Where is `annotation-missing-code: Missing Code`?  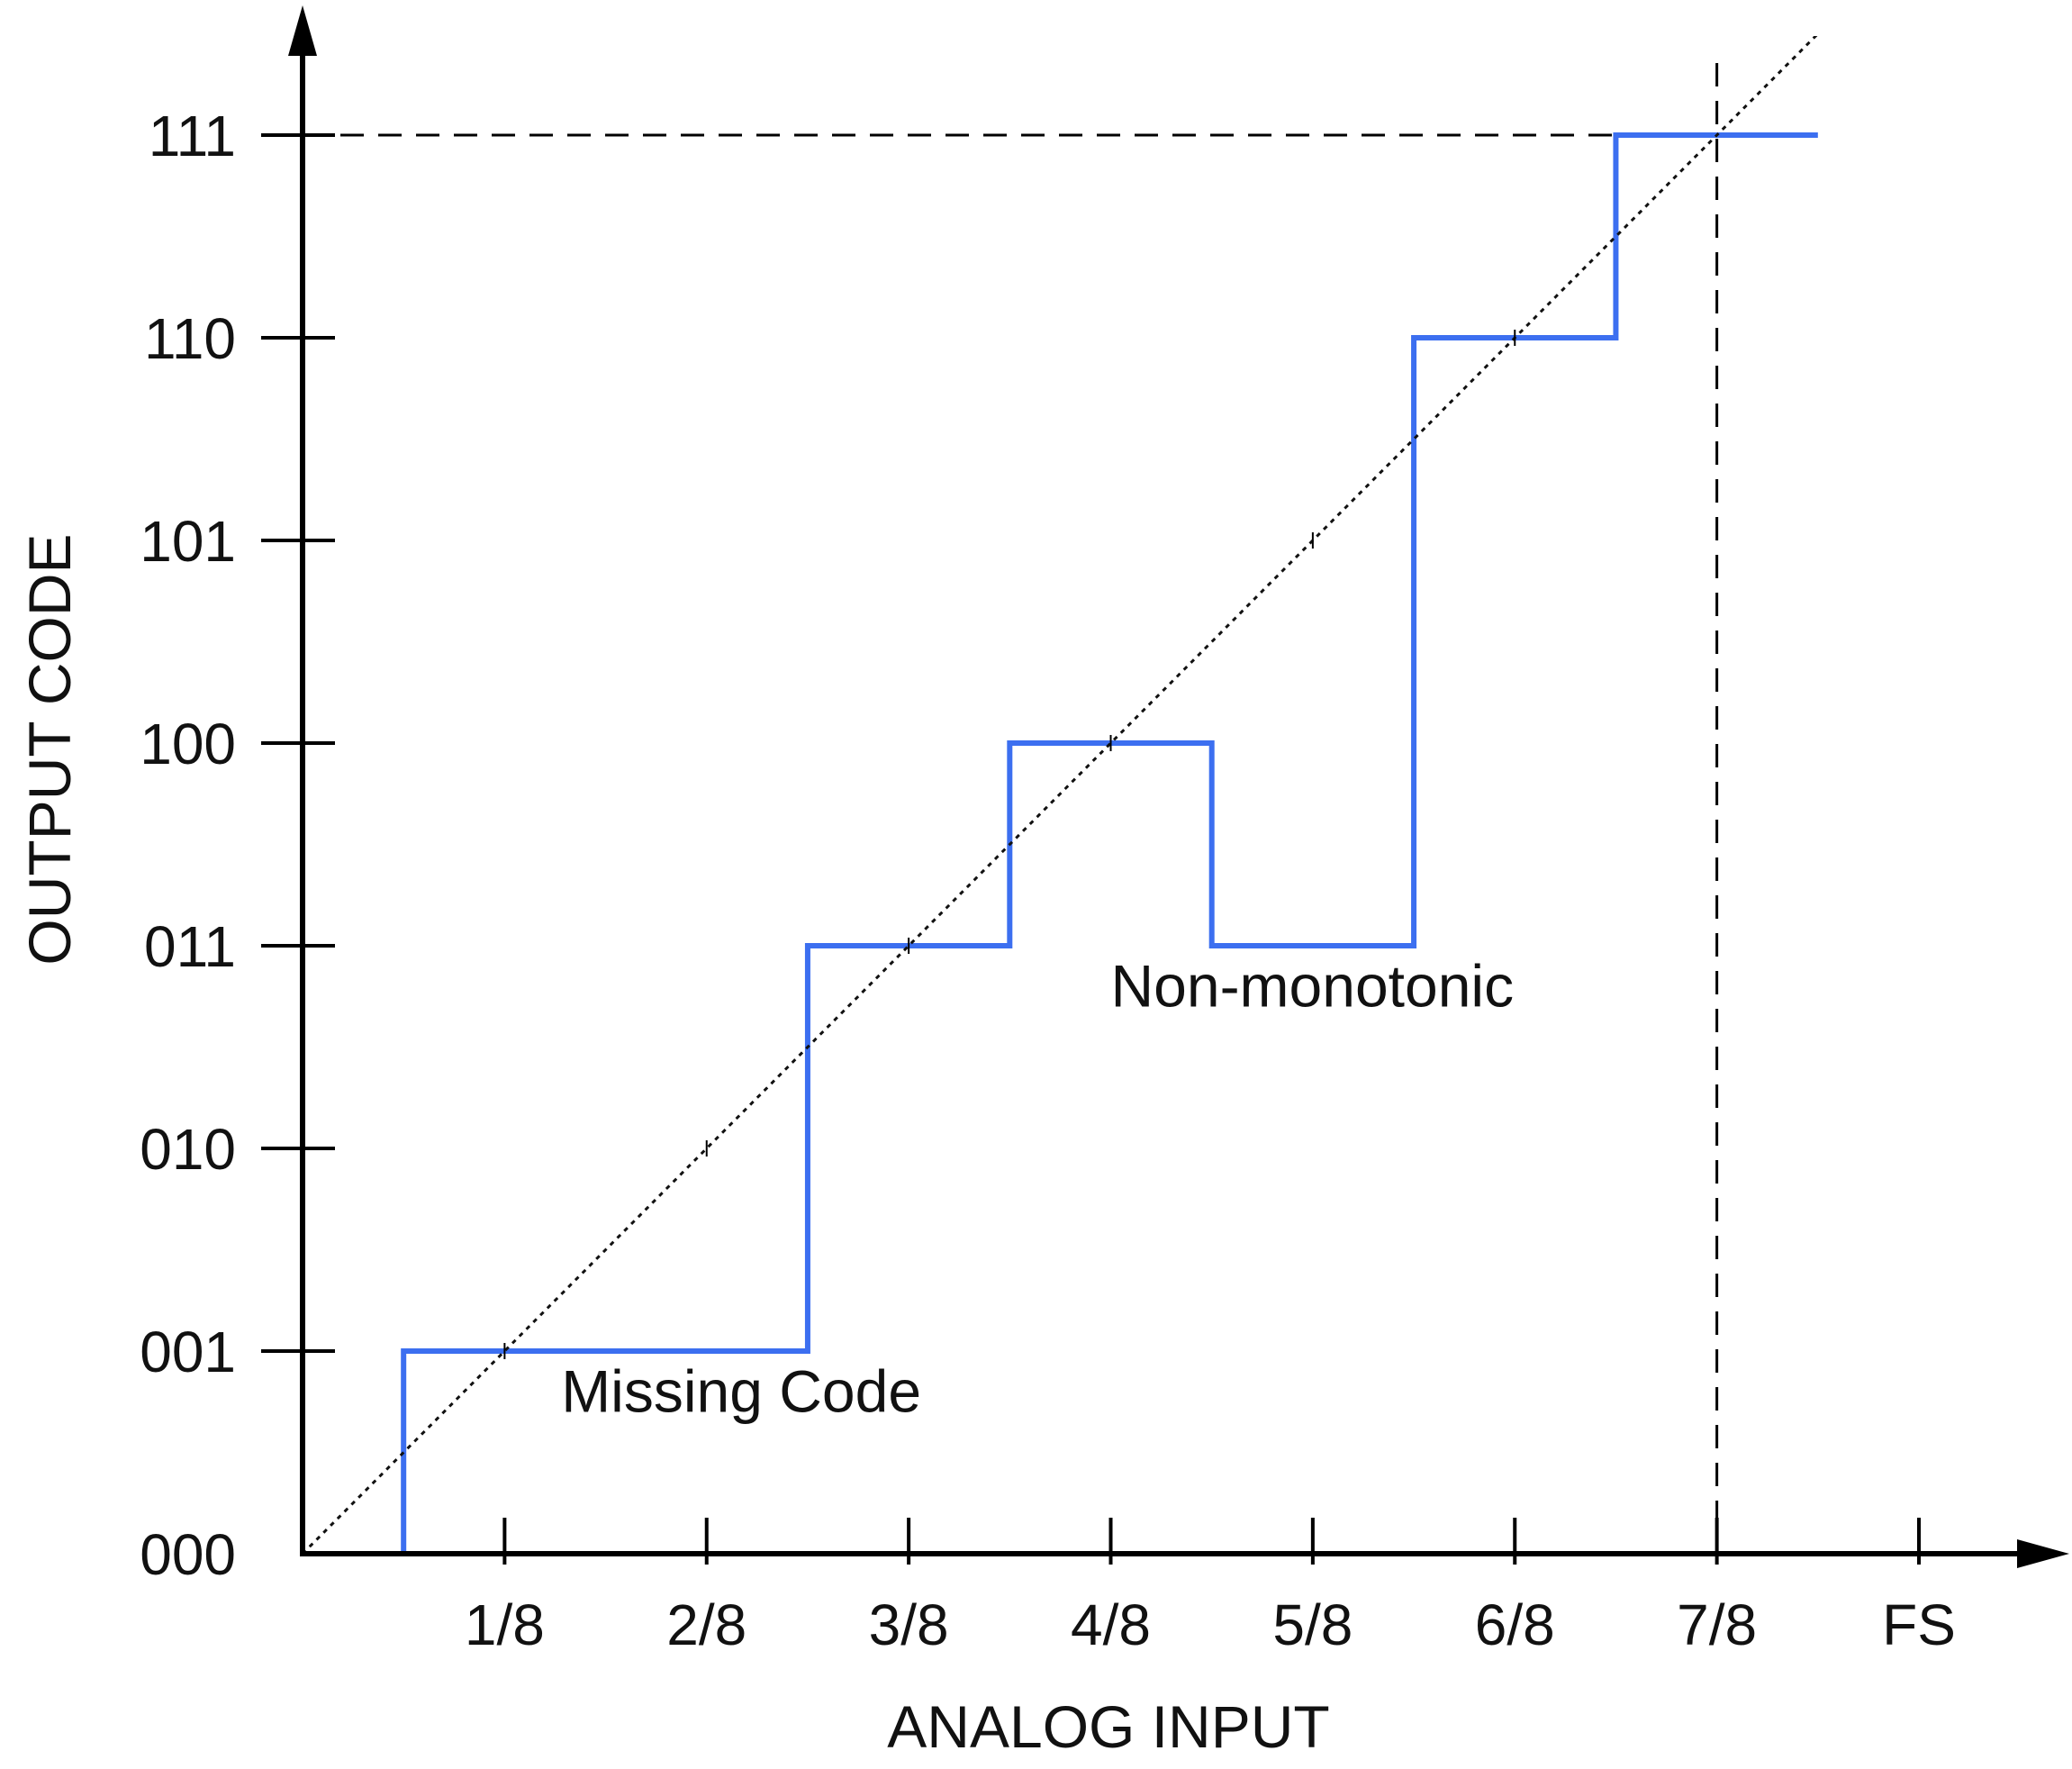 annotation-missing-code: Missing Code is located at coordinates (741, 1391).